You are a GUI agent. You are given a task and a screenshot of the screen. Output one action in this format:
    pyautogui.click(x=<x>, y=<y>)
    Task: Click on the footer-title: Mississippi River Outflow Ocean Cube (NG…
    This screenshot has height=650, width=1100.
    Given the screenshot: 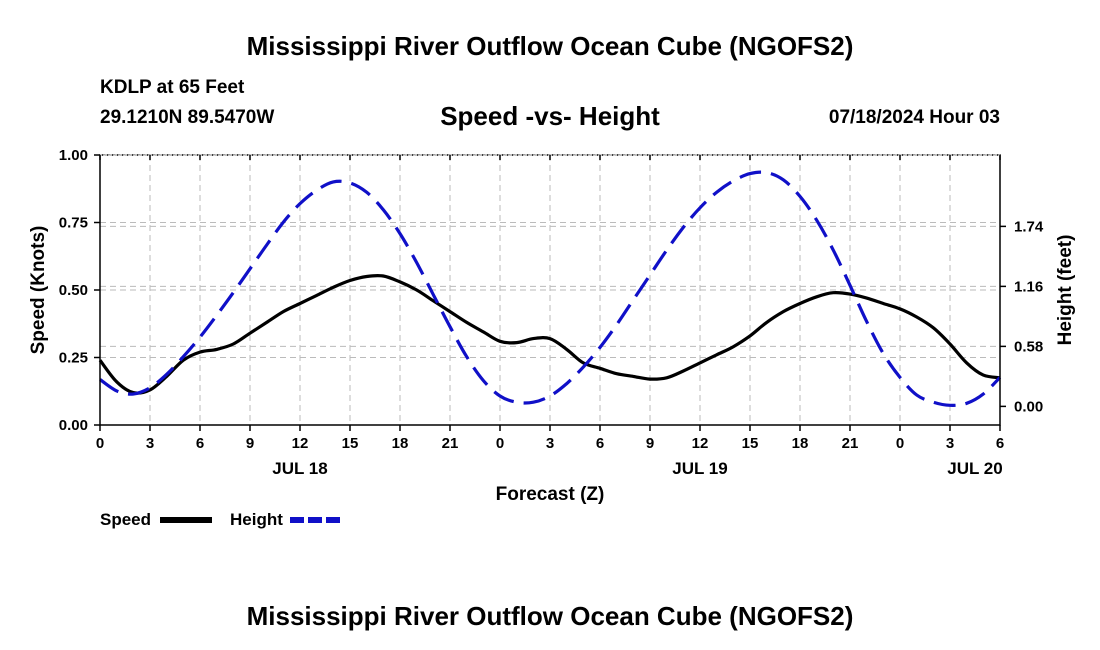 What is the action you would take?
    pyautogui.click(x=550, y=616)
    